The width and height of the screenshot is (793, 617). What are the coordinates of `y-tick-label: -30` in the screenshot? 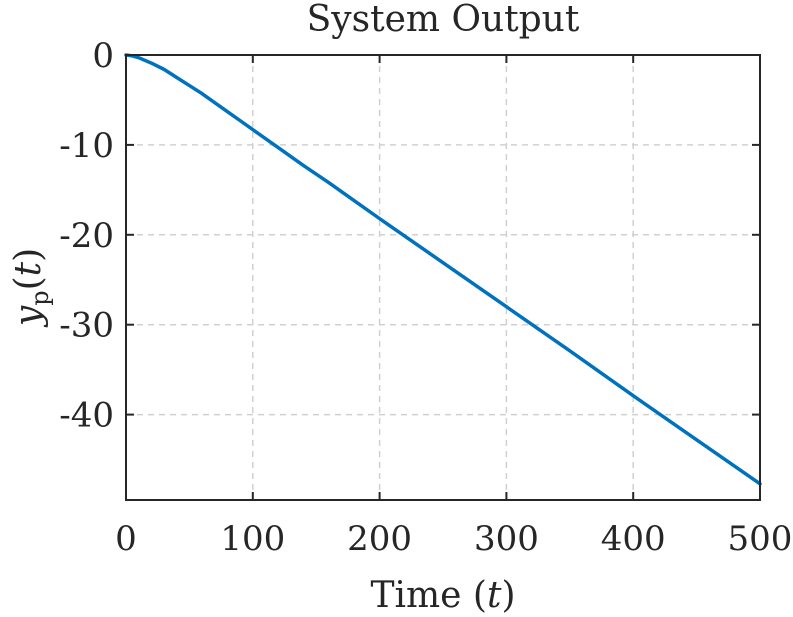 It's located at (86, 326).